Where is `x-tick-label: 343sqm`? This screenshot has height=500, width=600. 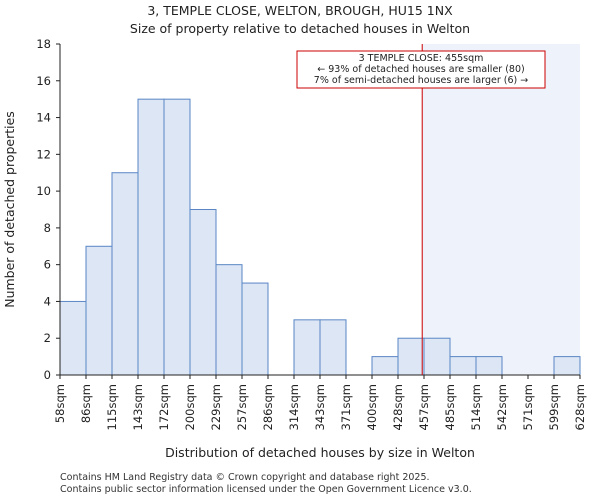 x-tick-label: 343sqm is located at coordinates (320, 407).